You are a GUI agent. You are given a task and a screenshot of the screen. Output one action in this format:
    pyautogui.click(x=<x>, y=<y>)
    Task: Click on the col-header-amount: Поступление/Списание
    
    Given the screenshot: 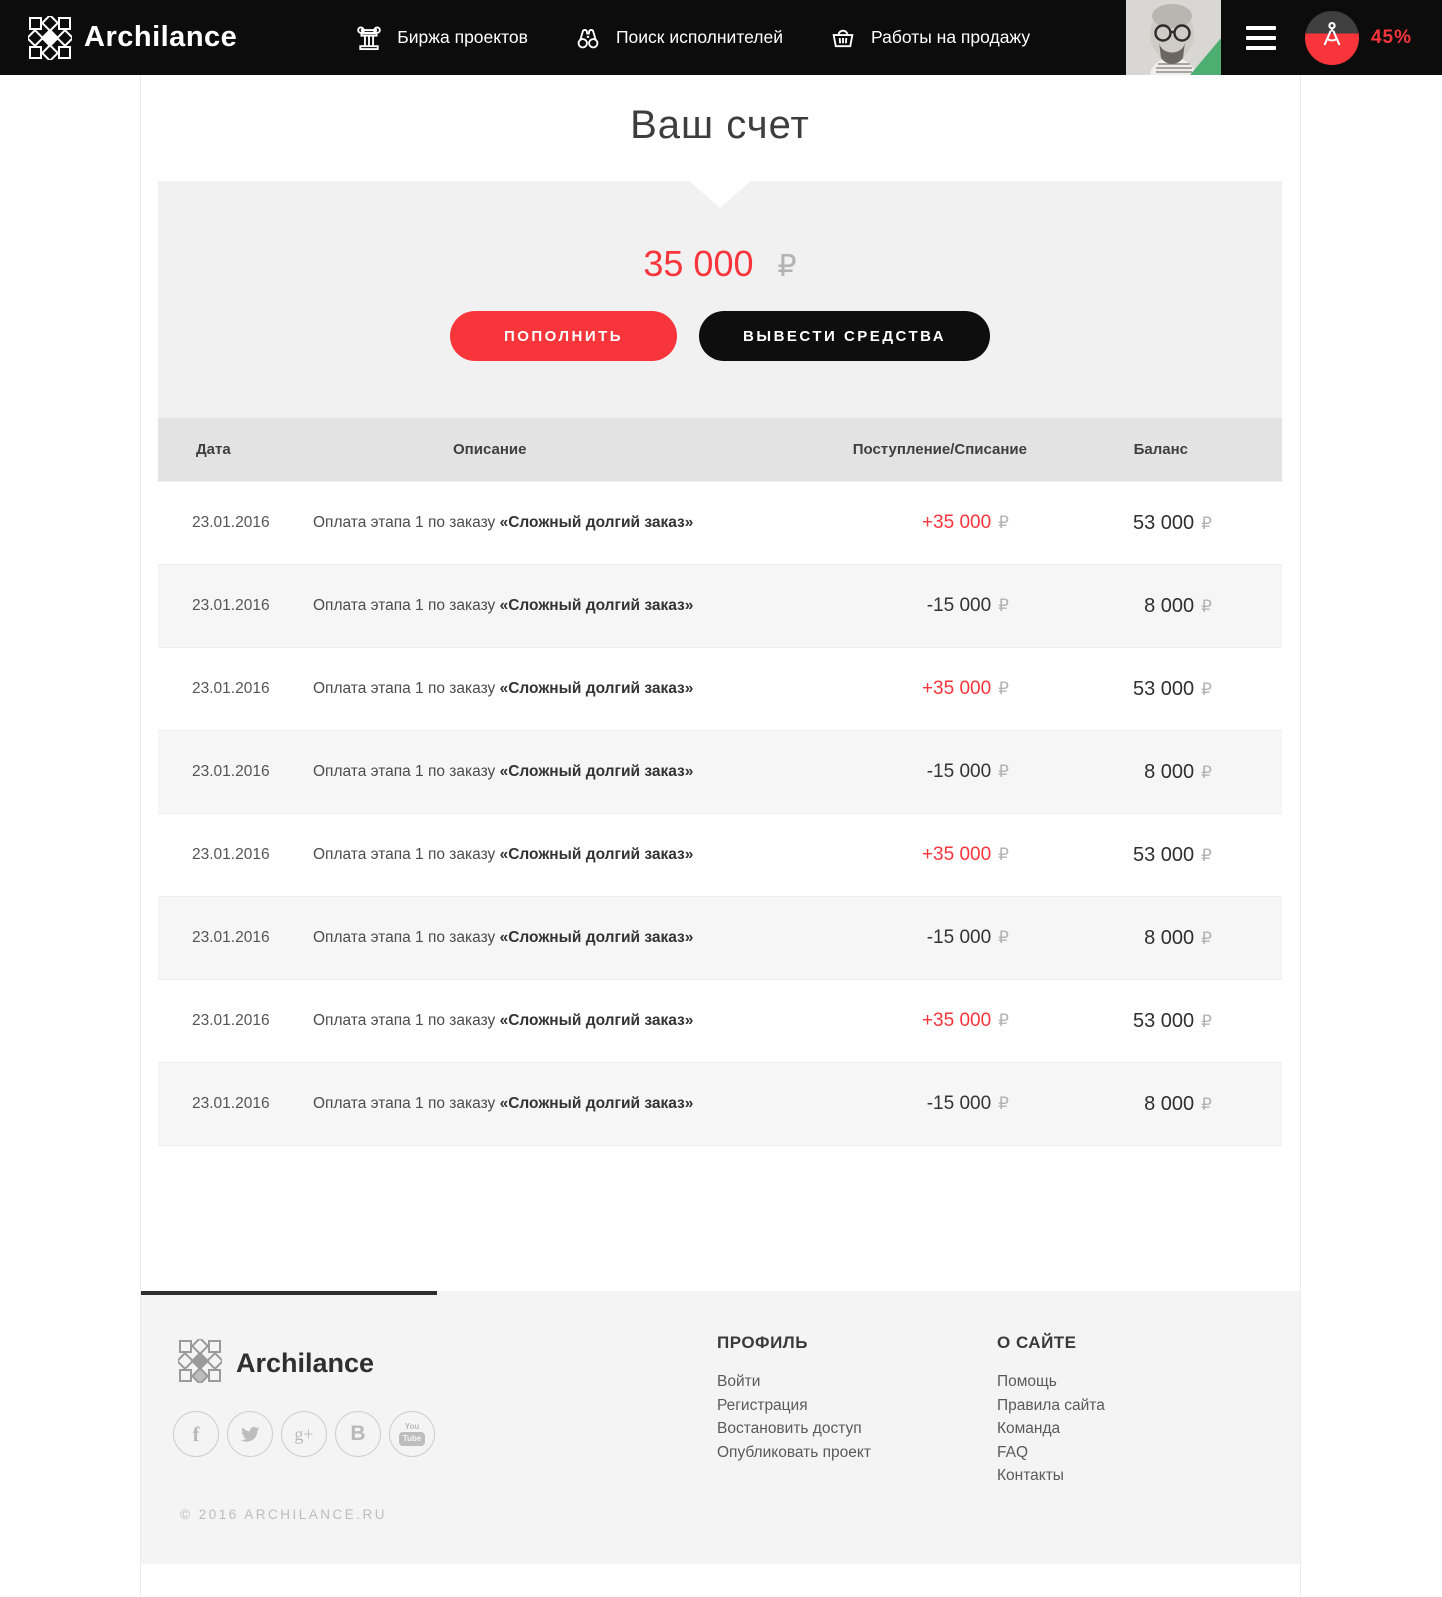 What is the action you would take?
    pyautogui.click(x=939, y=449)
    